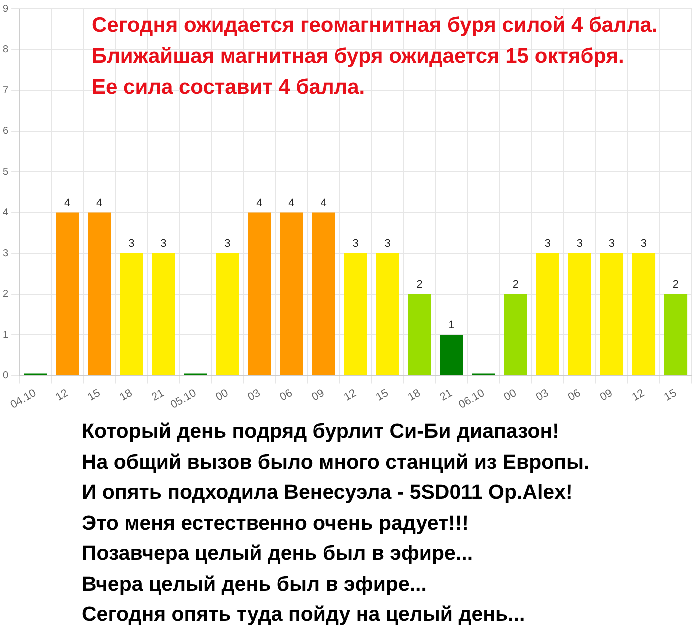 The height and width of the screenshot is (633, 700). What do you see at coordinates (276, 523) in the screenshot?
I see `text: Это меня естественно очень радует!!!` at bounding box center [276, 523].